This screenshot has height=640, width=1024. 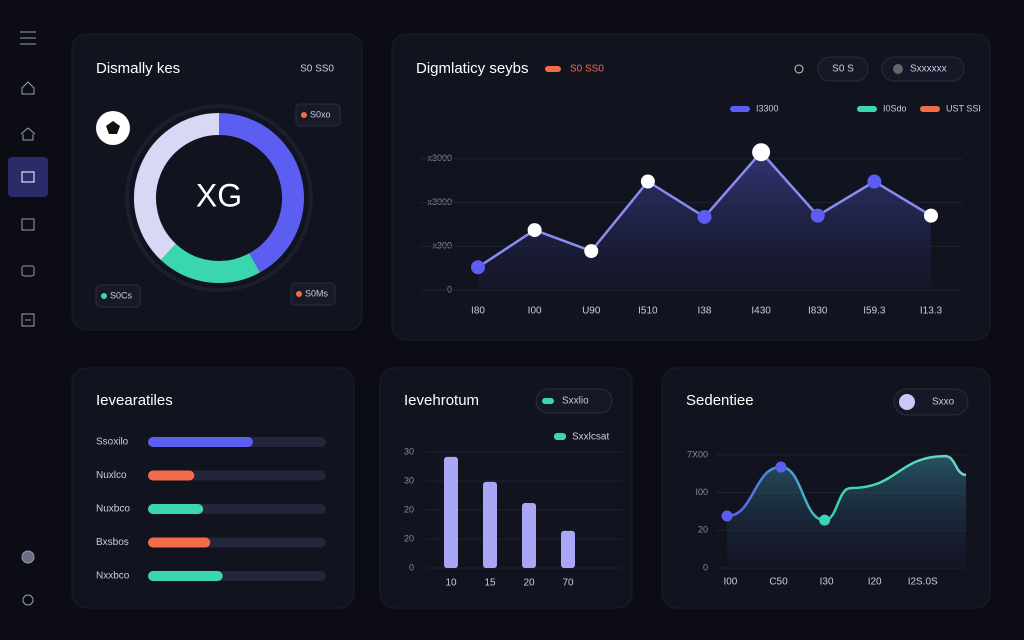 I want to click on x-tick-label: I38, so click(x=705, y=311).